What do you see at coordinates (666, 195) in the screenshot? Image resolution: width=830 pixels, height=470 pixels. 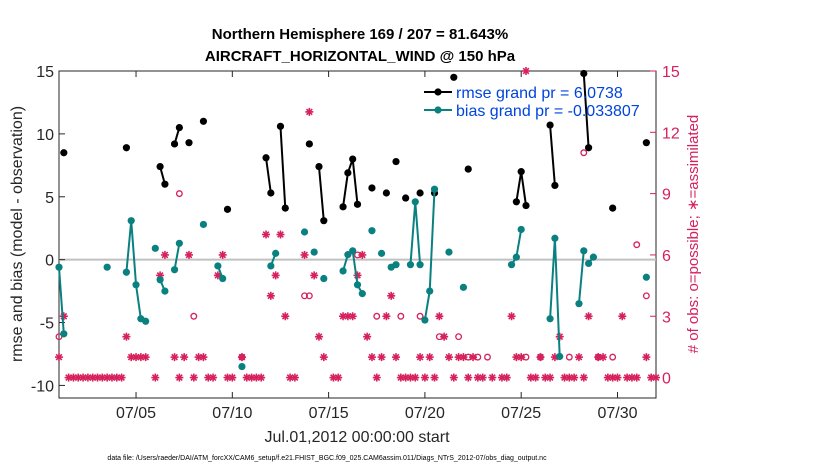 I see `y-right-tick-label: 9` at bounding box center [666, 195].